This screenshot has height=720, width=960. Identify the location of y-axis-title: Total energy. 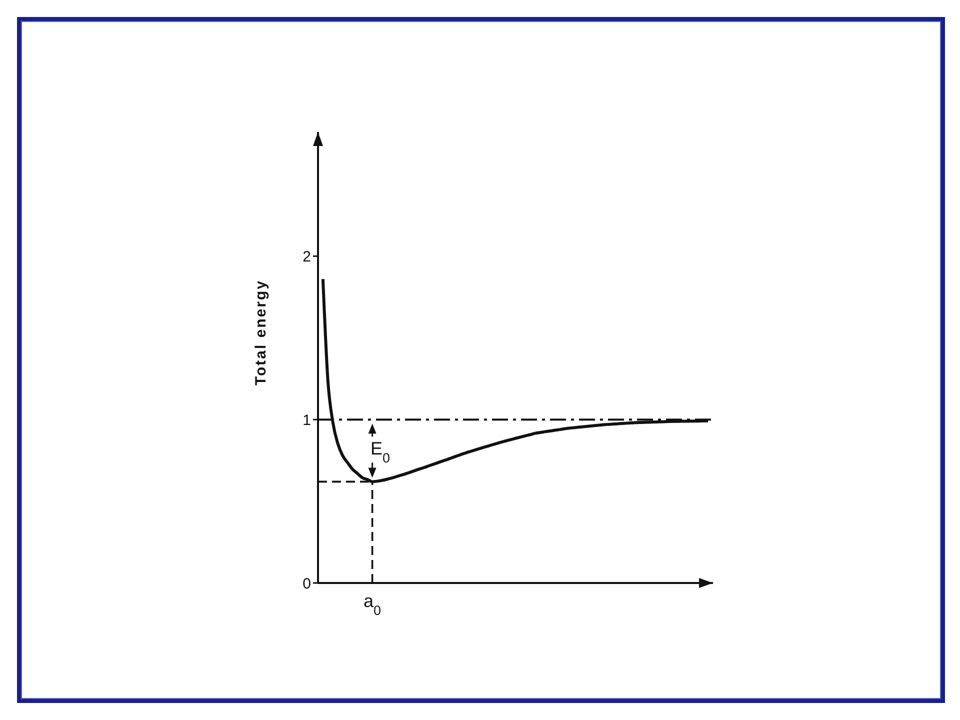
(261, 332).